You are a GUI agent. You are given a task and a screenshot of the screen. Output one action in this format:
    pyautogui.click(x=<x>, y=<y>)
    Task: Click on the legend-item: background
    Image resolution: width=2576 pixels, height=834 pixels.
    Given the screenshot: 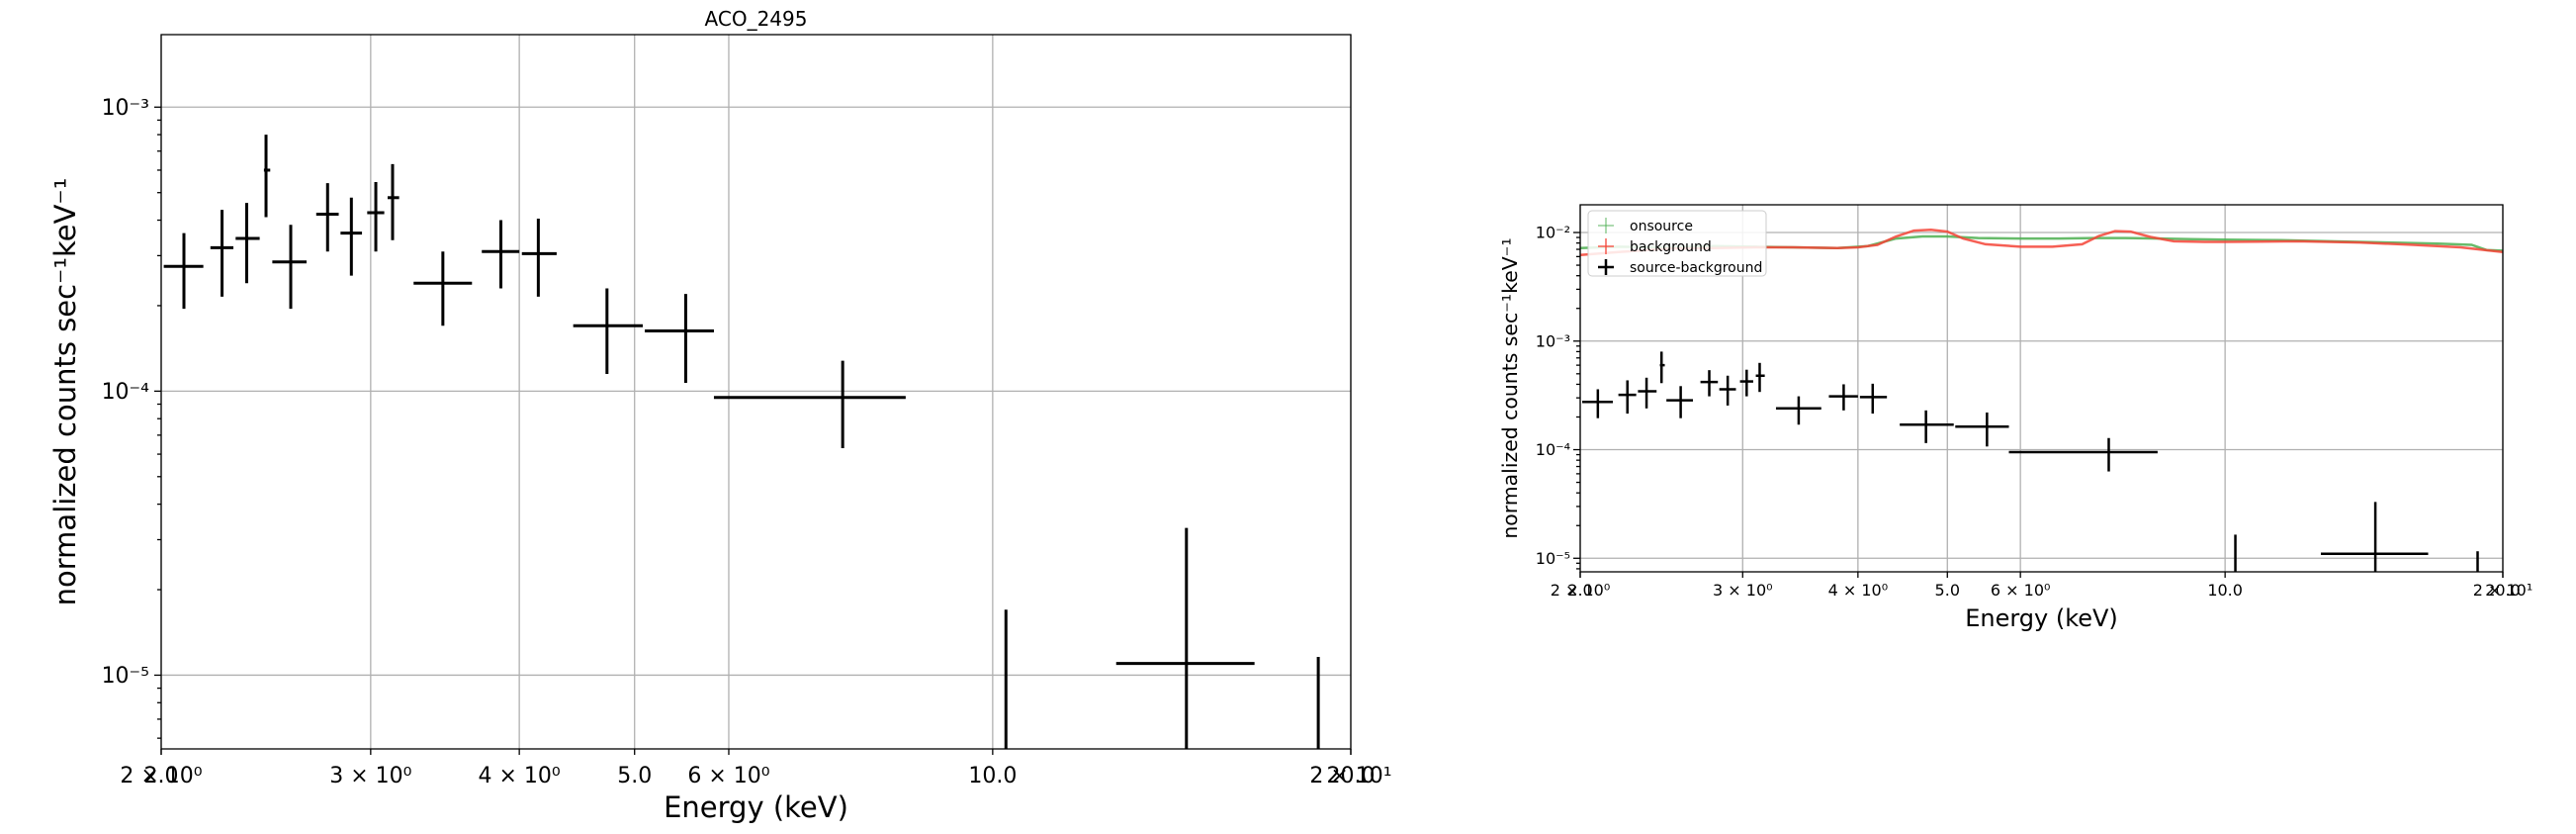 What is the action you would take?
    pyautogui.click(x=1655, y=246)
    